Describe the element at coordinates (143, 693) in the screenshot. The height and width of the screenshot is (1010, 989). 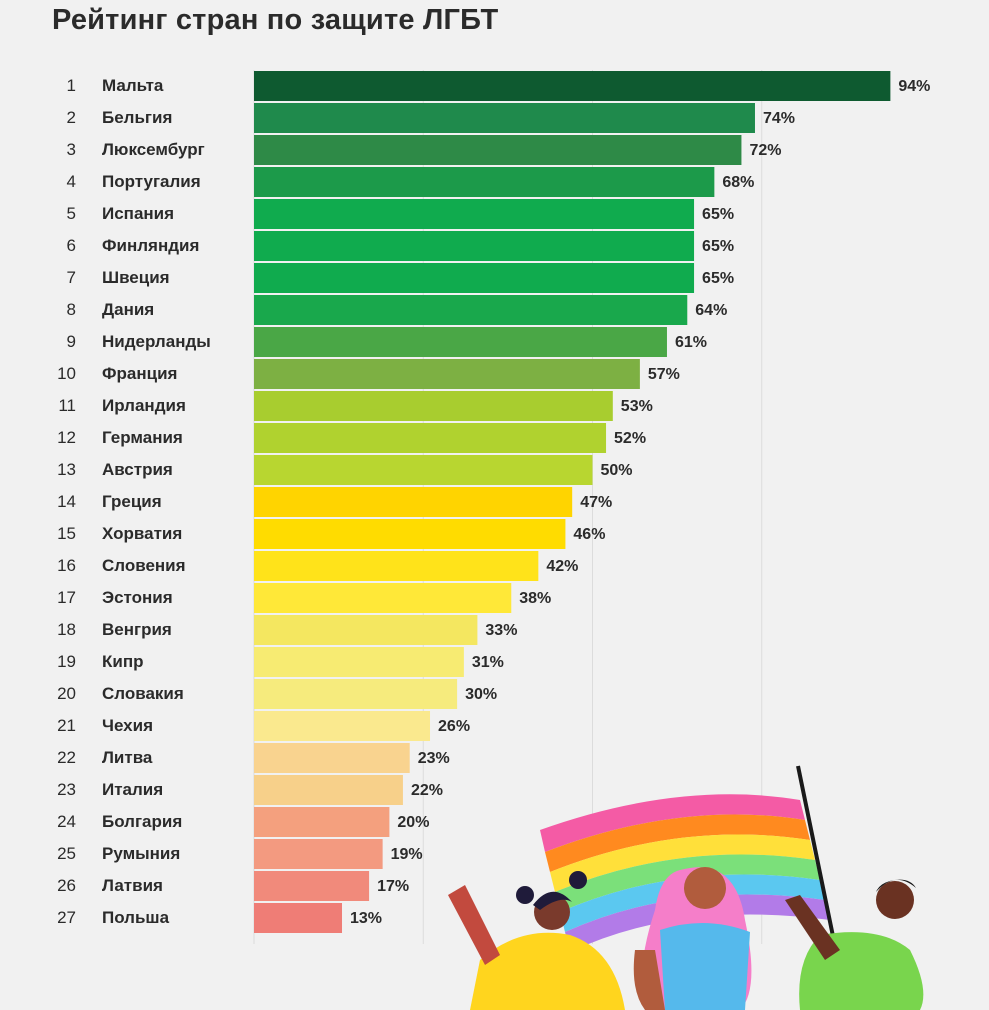
I see `category-label: Словакия` at that location.